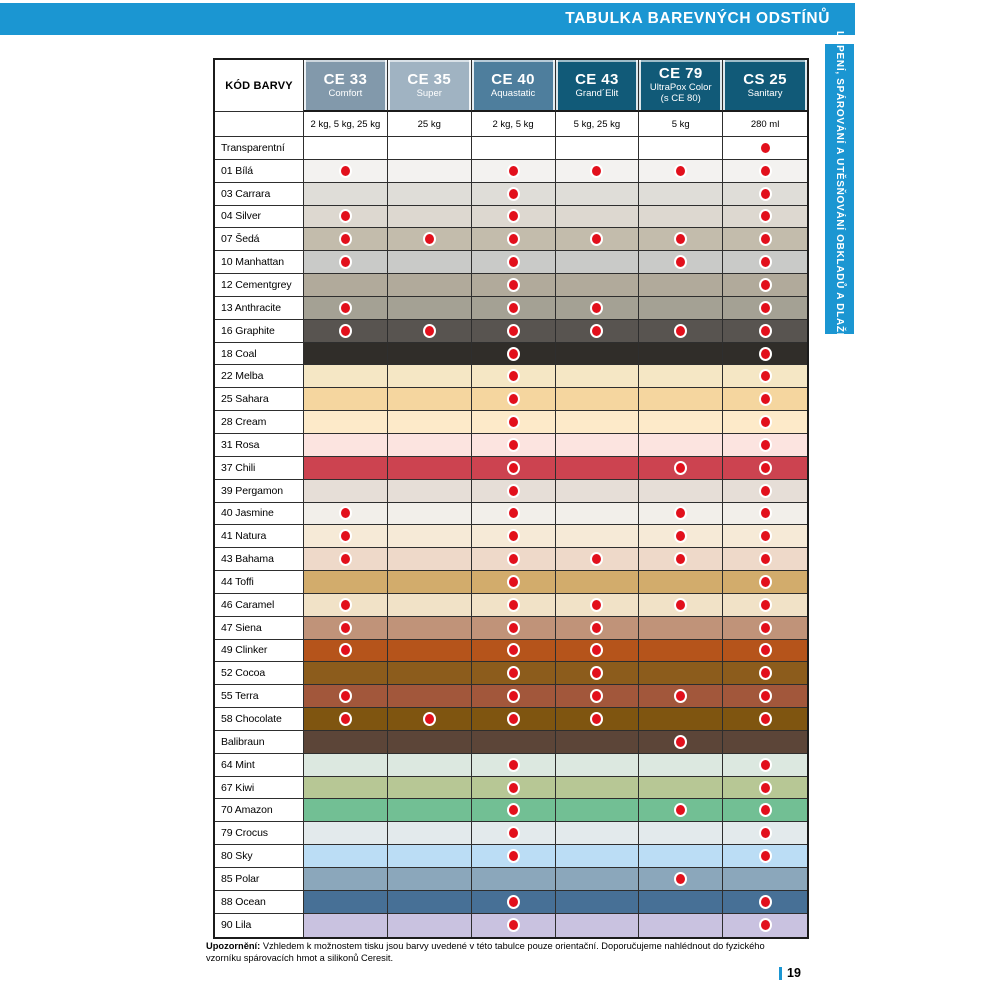  Describe the element at coordinates (513, 79) in the screenshot. I see `product-code: CE 40` at that location.